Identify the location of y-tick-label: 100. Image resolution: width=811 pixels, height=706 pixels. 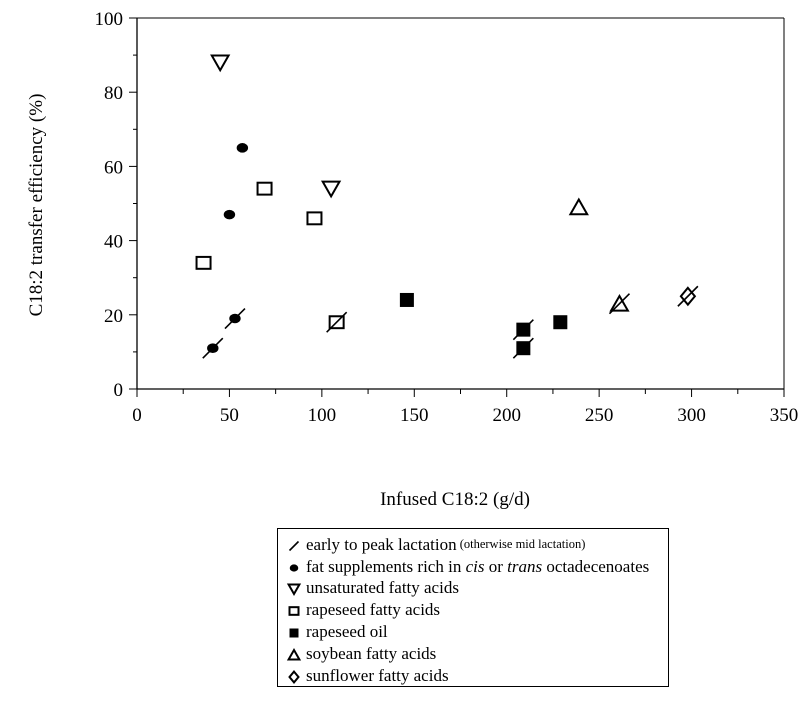
(109, 19).